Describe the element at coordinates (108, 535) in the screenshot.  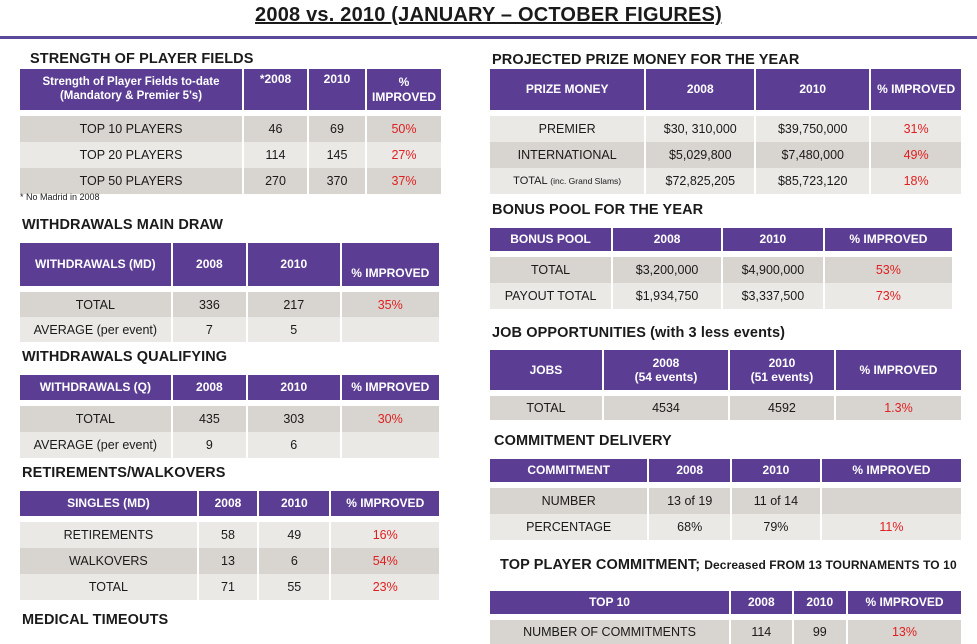
I see `row-label: RETIREMENTS` at that location.